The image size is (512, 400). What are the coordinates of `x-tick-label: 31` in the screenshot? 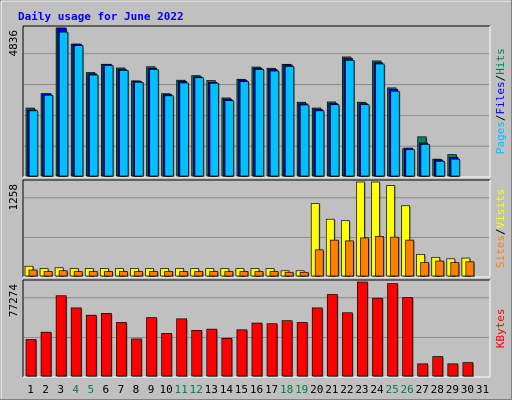 It's located at (482, 389).